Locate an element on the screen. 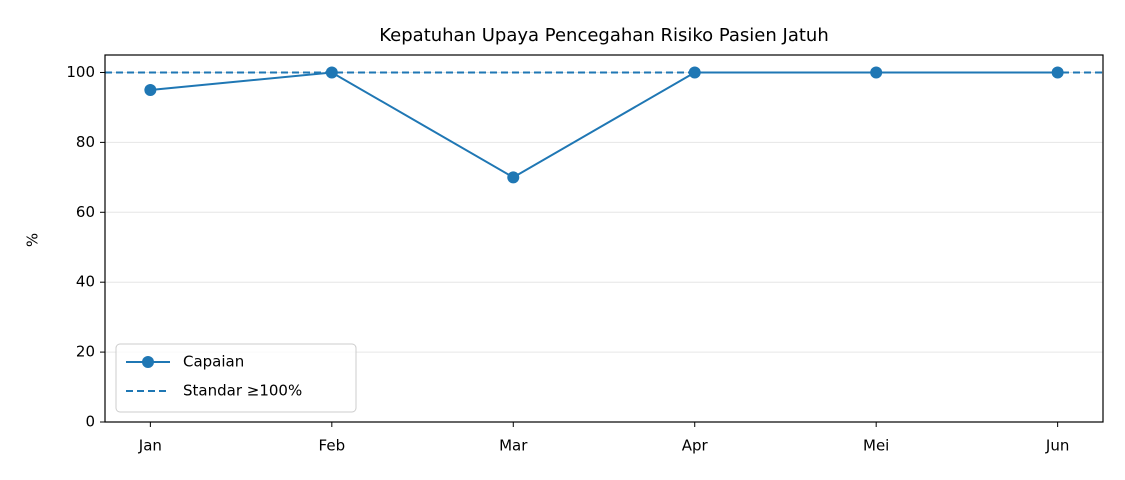  legend-box is located at coordinates (236, 378).